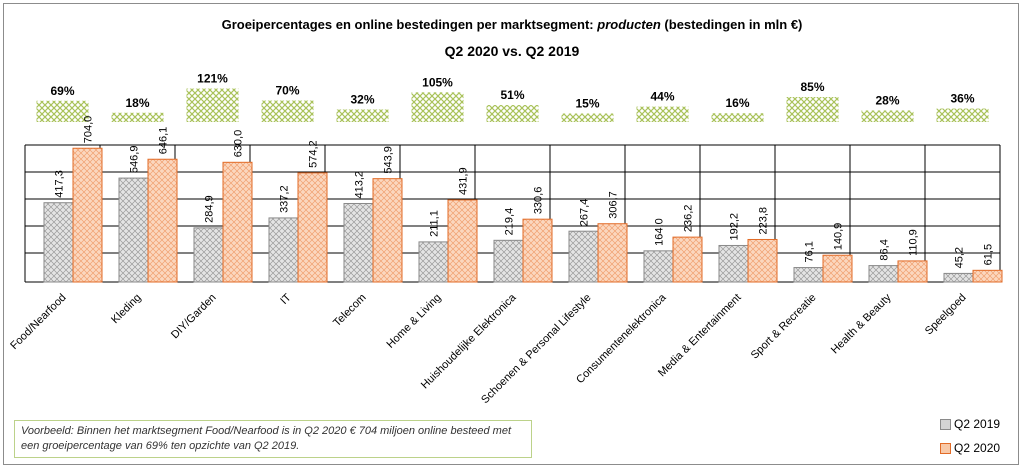  What do you see at coordinates (285, 199) in the screenshot?
I see `value-label-q2019: 337,2` at bounding box center [285, 199].